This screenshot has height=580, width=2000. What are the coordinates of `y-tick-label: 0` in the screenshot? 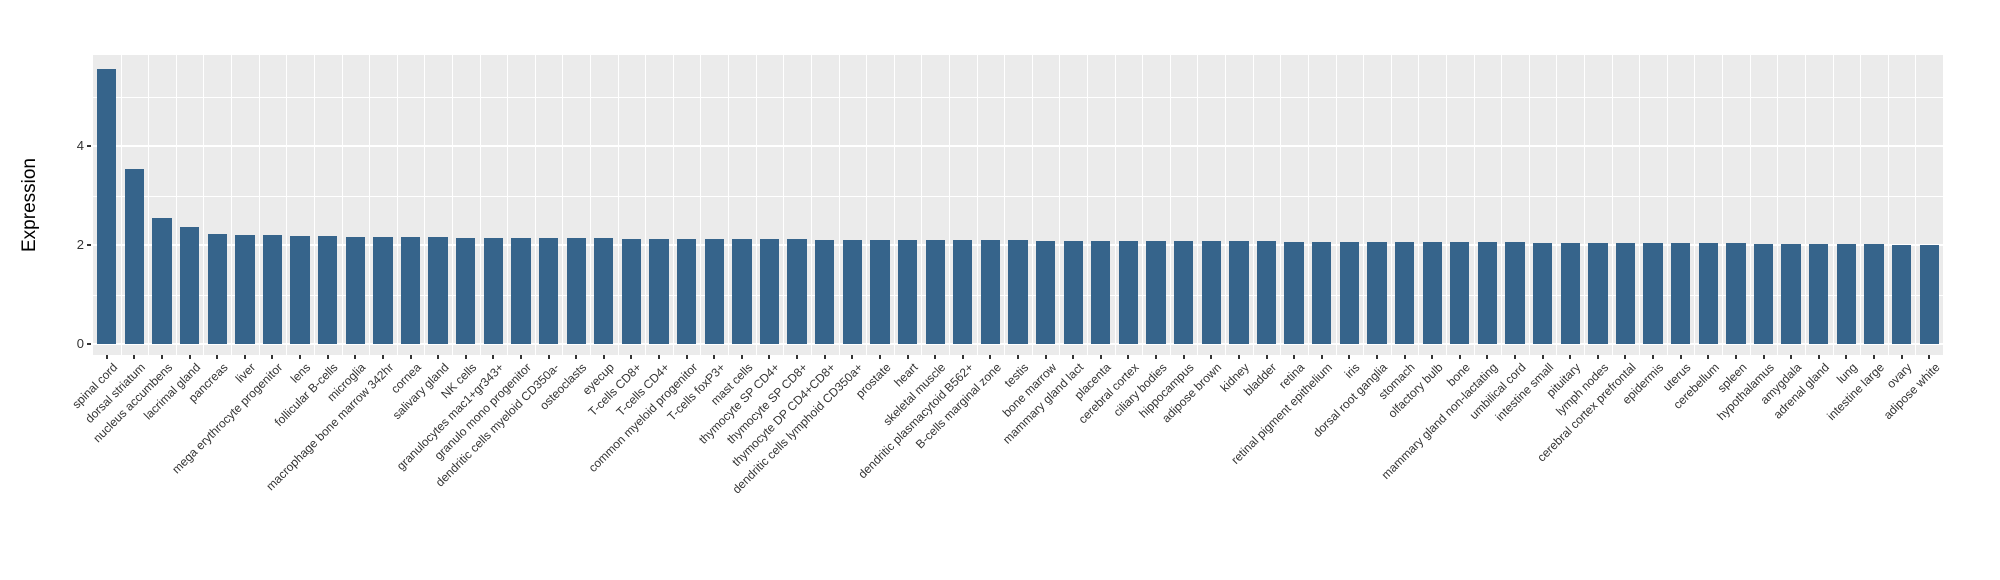 It's located at (80, 343).